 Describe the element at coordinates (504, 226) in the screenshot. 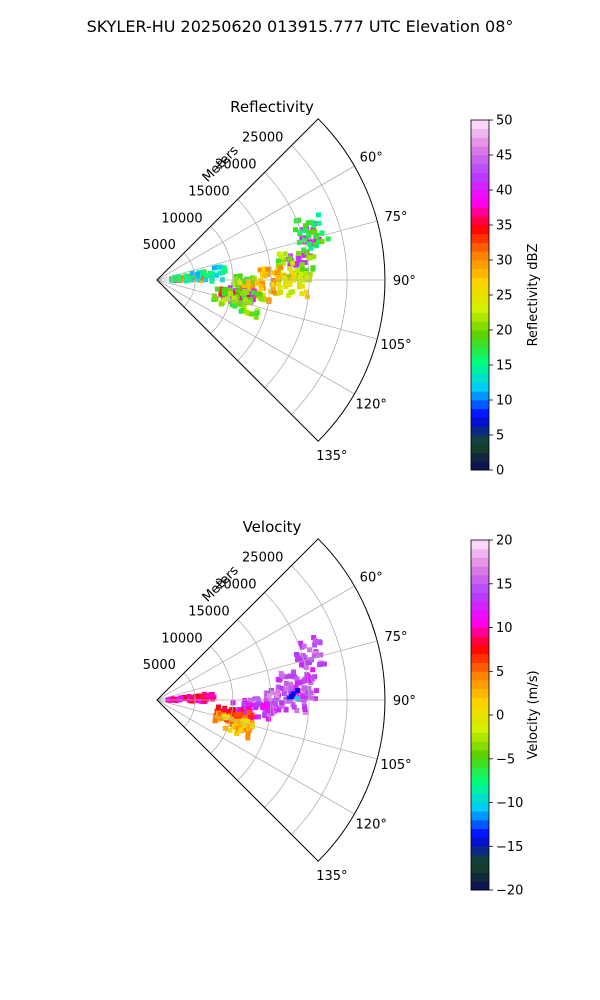

I see `colorbar-tick-label: 35` at that location.